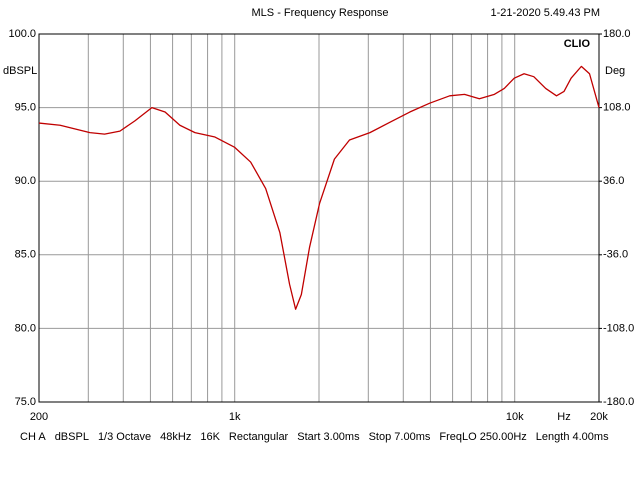 This screenshot has height=480, width=640. I want to click on y2-tick-label: 36.0, so click(613, 181).